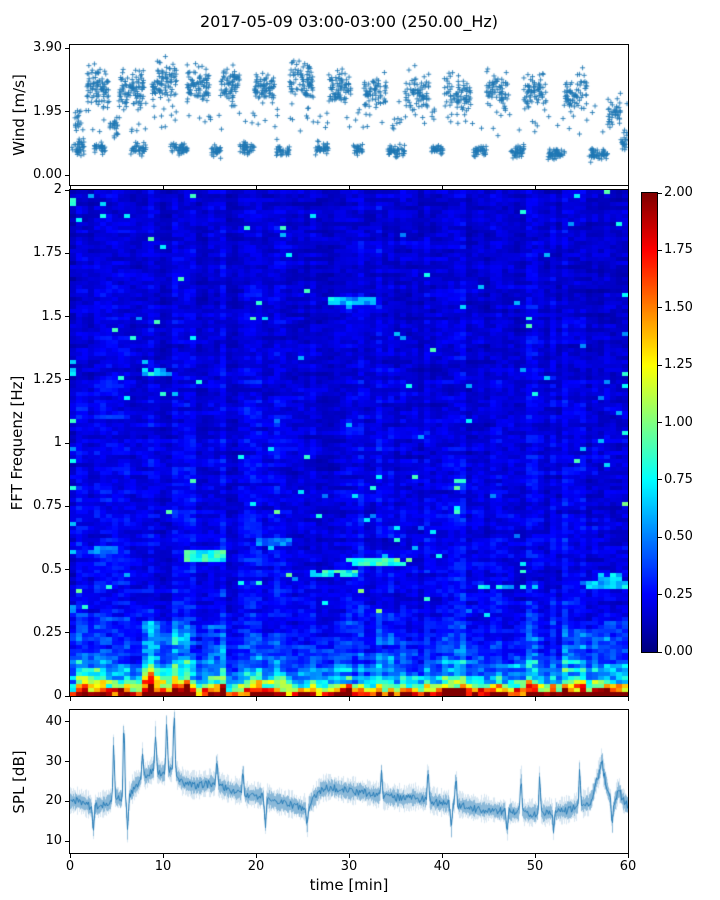  What do you see at coordinates (442, 866) in the screenshot?
I see `time-xtick-label: 40` at bounding box center [442, 866].